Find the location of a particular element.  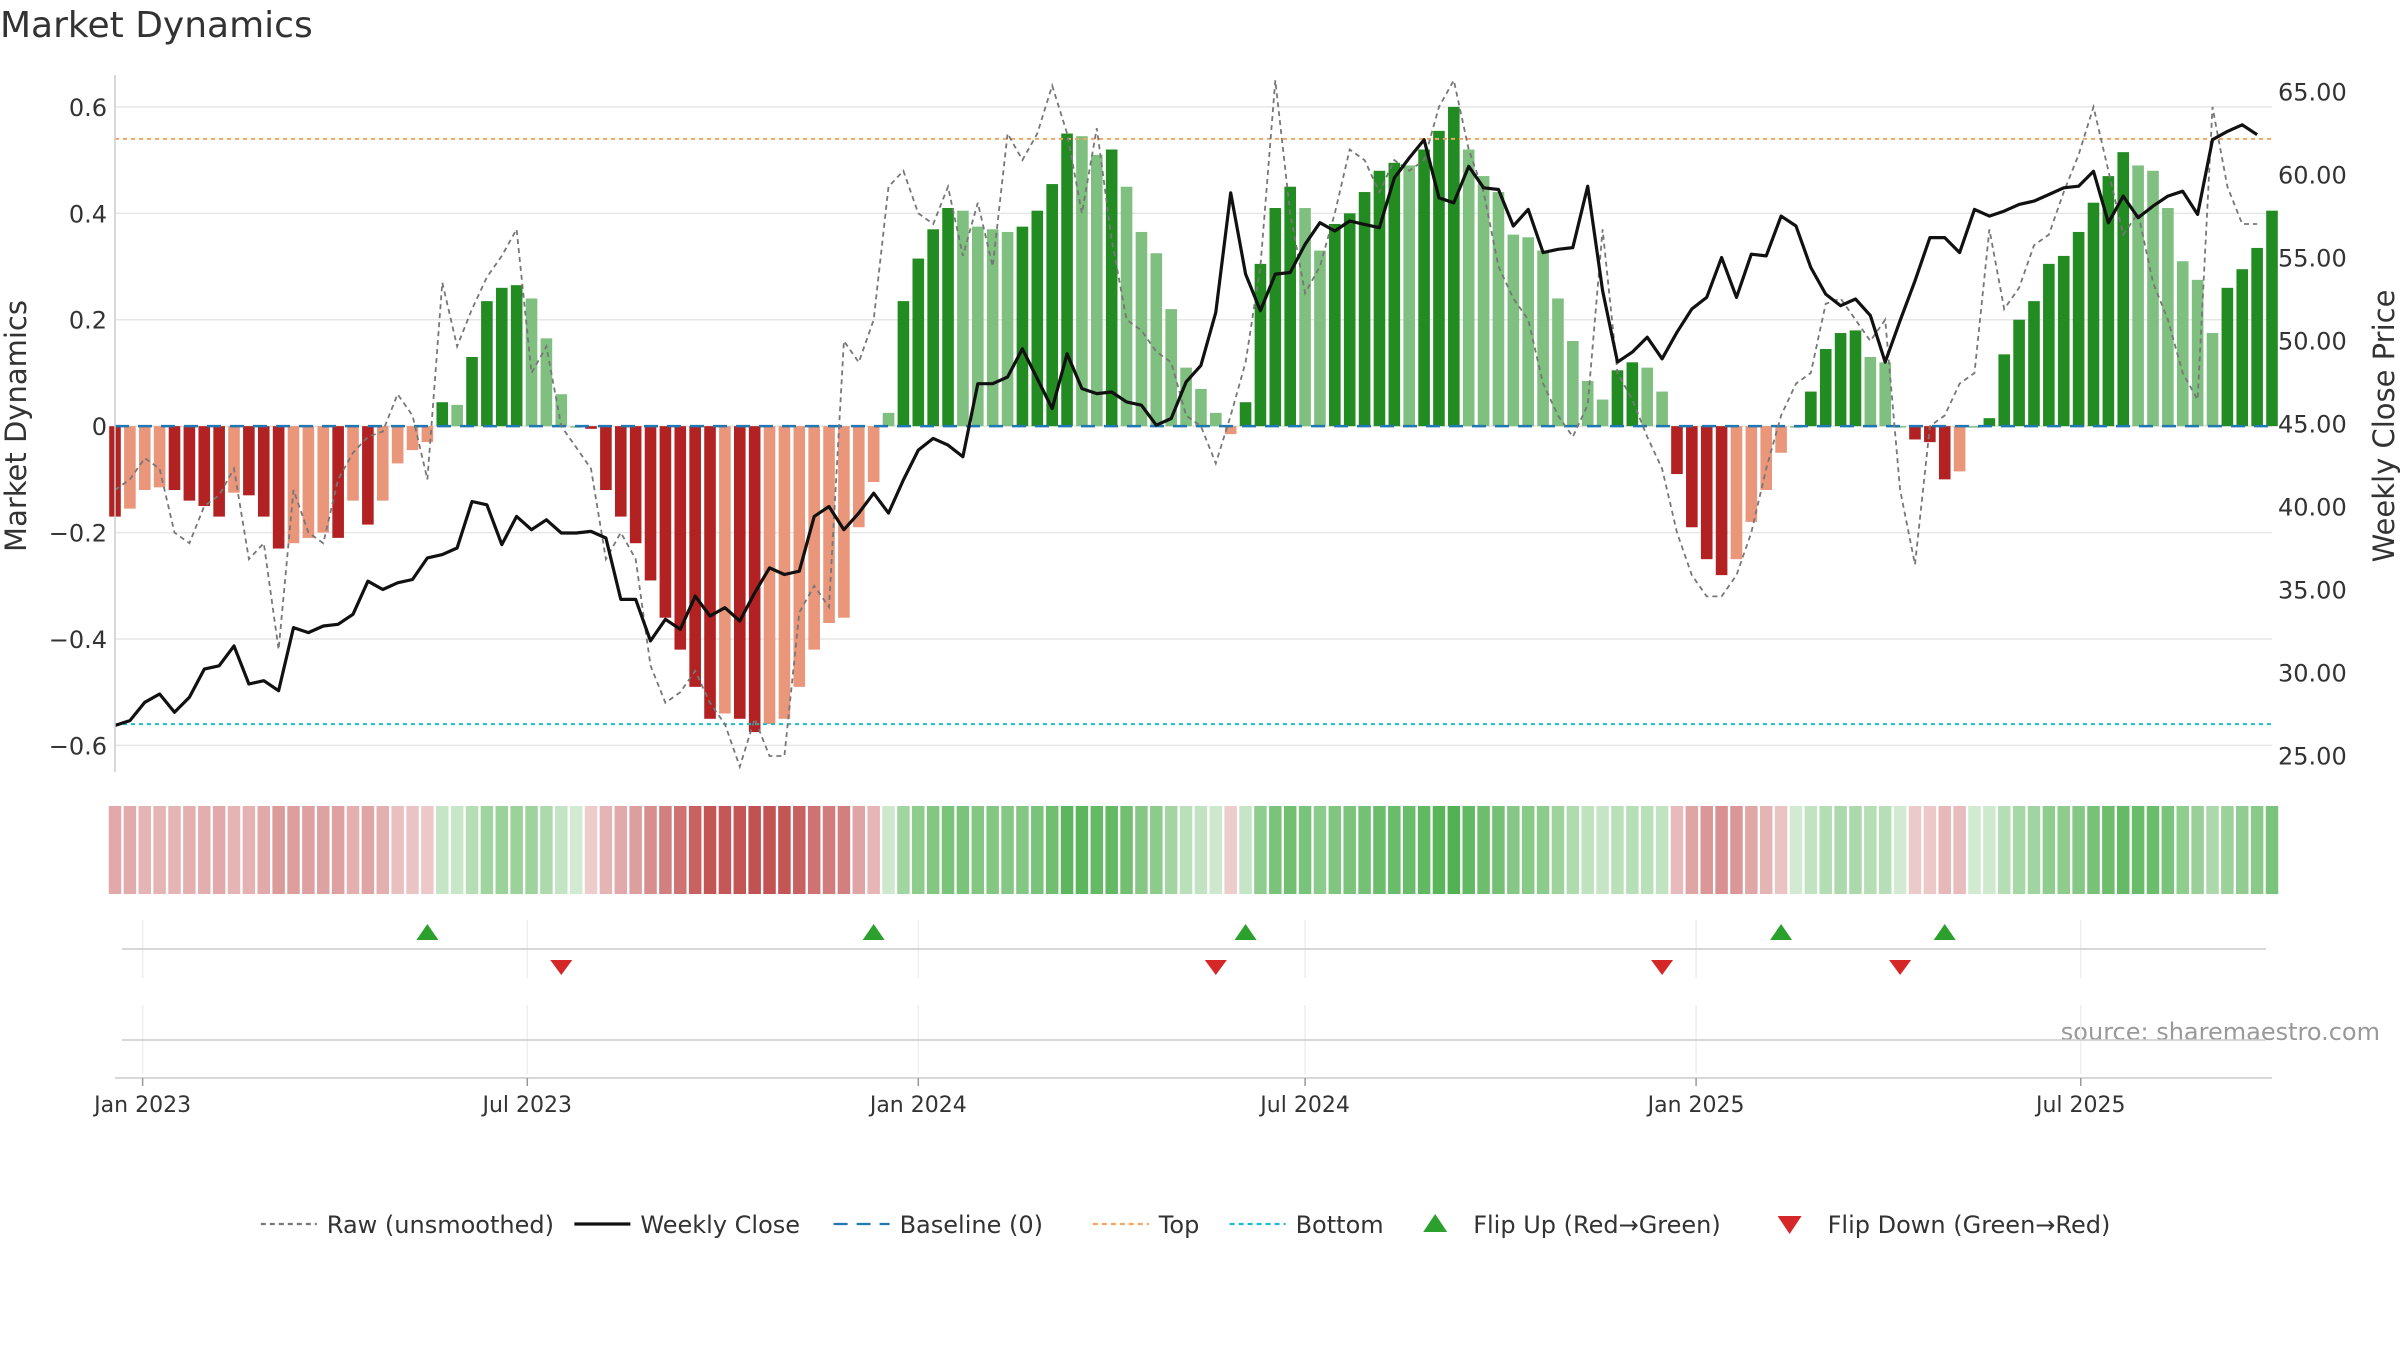

legend-item: Top is located at coordinates (1146, 1225).